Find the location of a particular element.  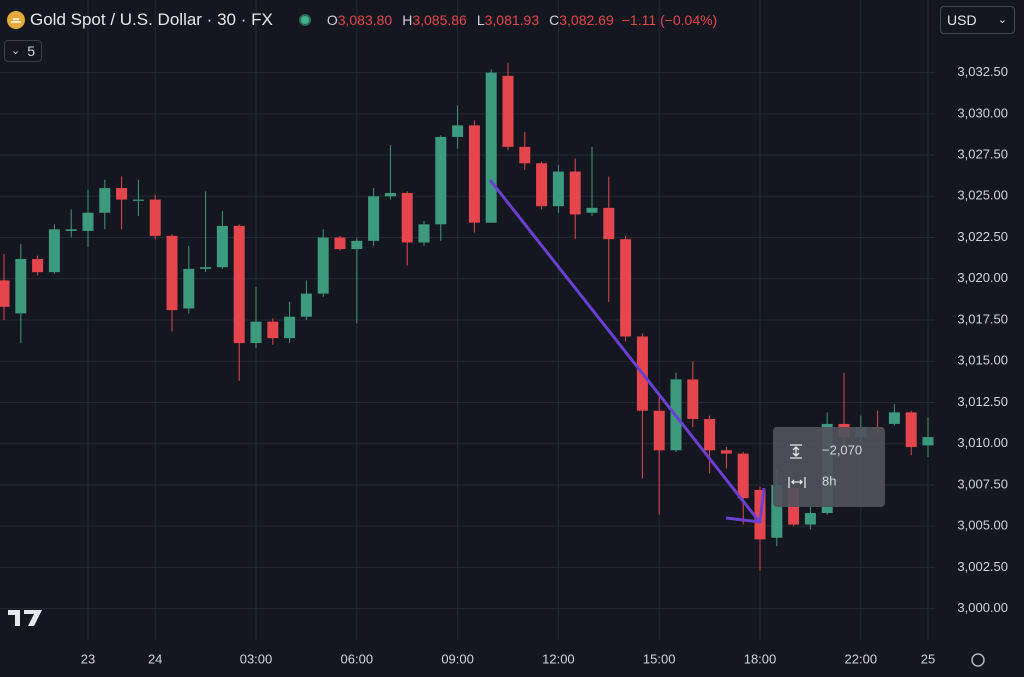

x-tick-label: 22:00 is located at coordinates (861, 658).